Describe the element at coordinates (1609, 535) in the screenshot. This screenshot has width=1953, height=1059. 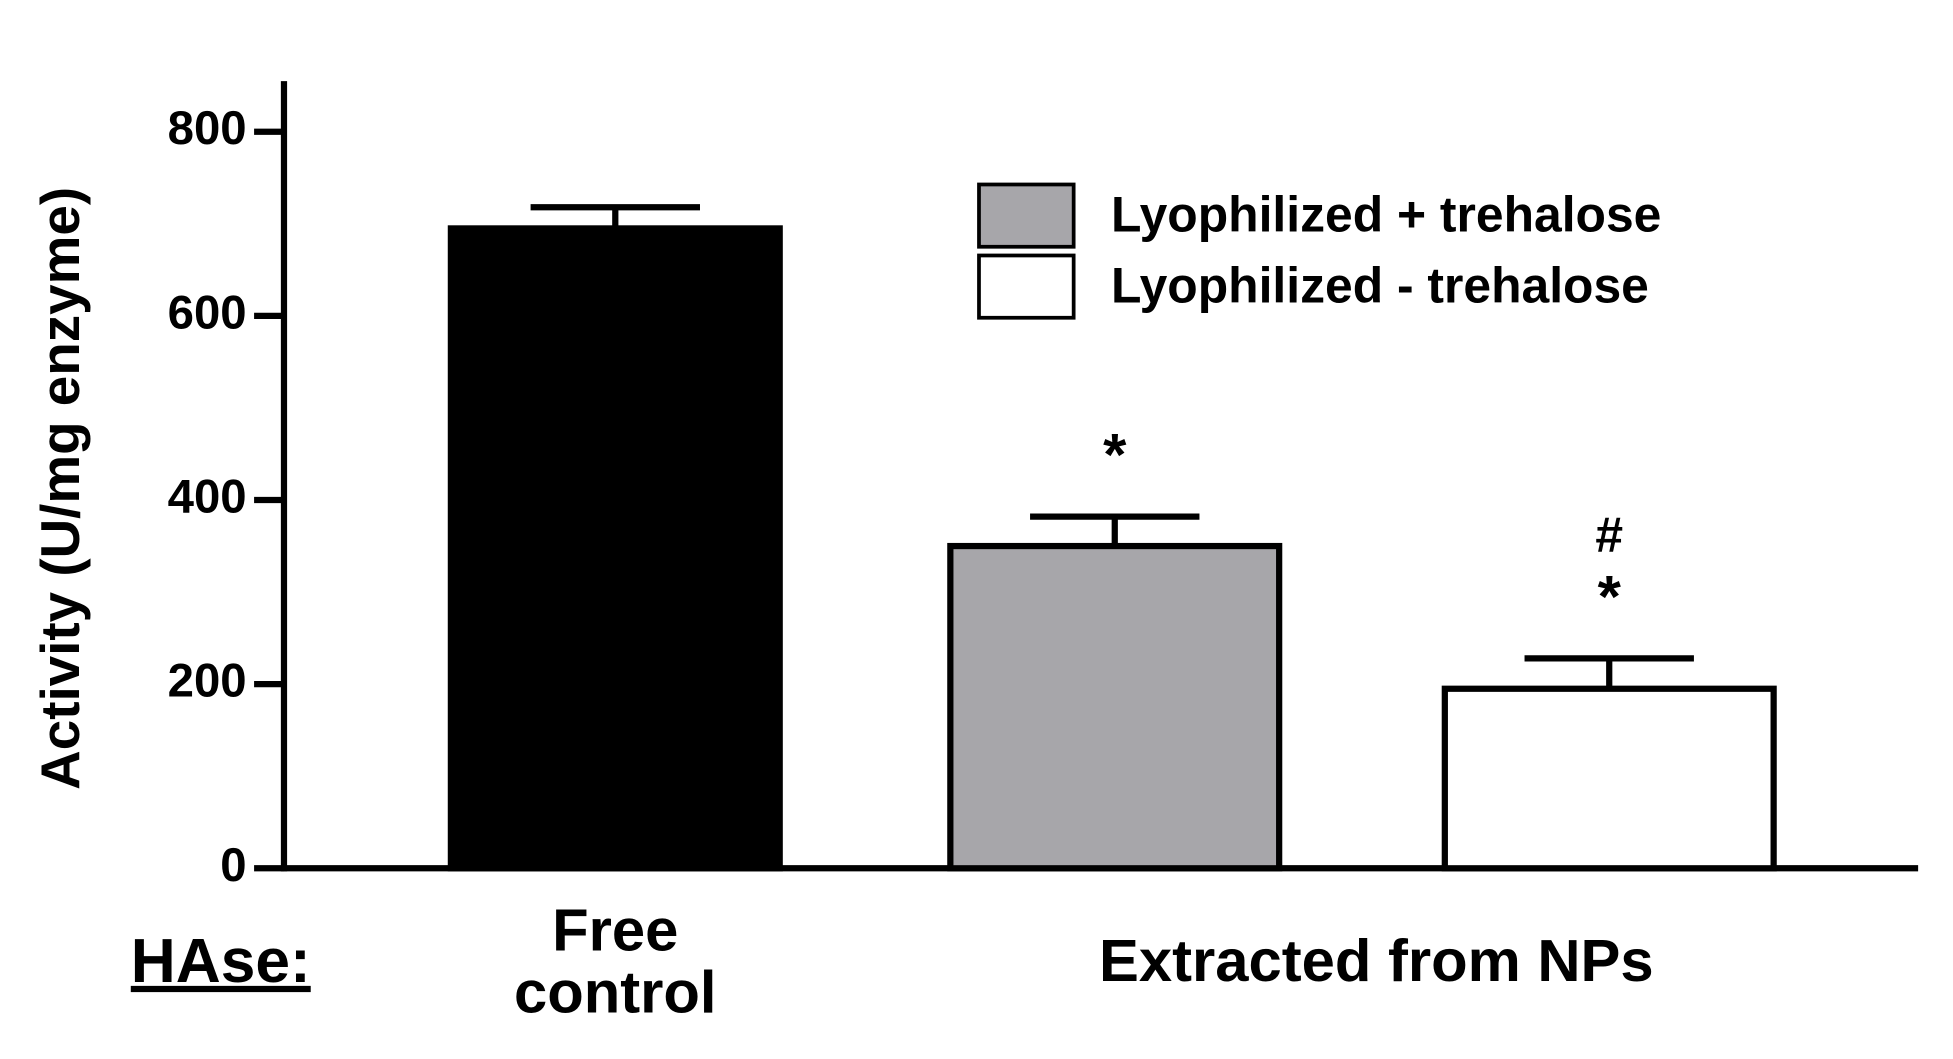
I see `significance-marker: #` at that location.